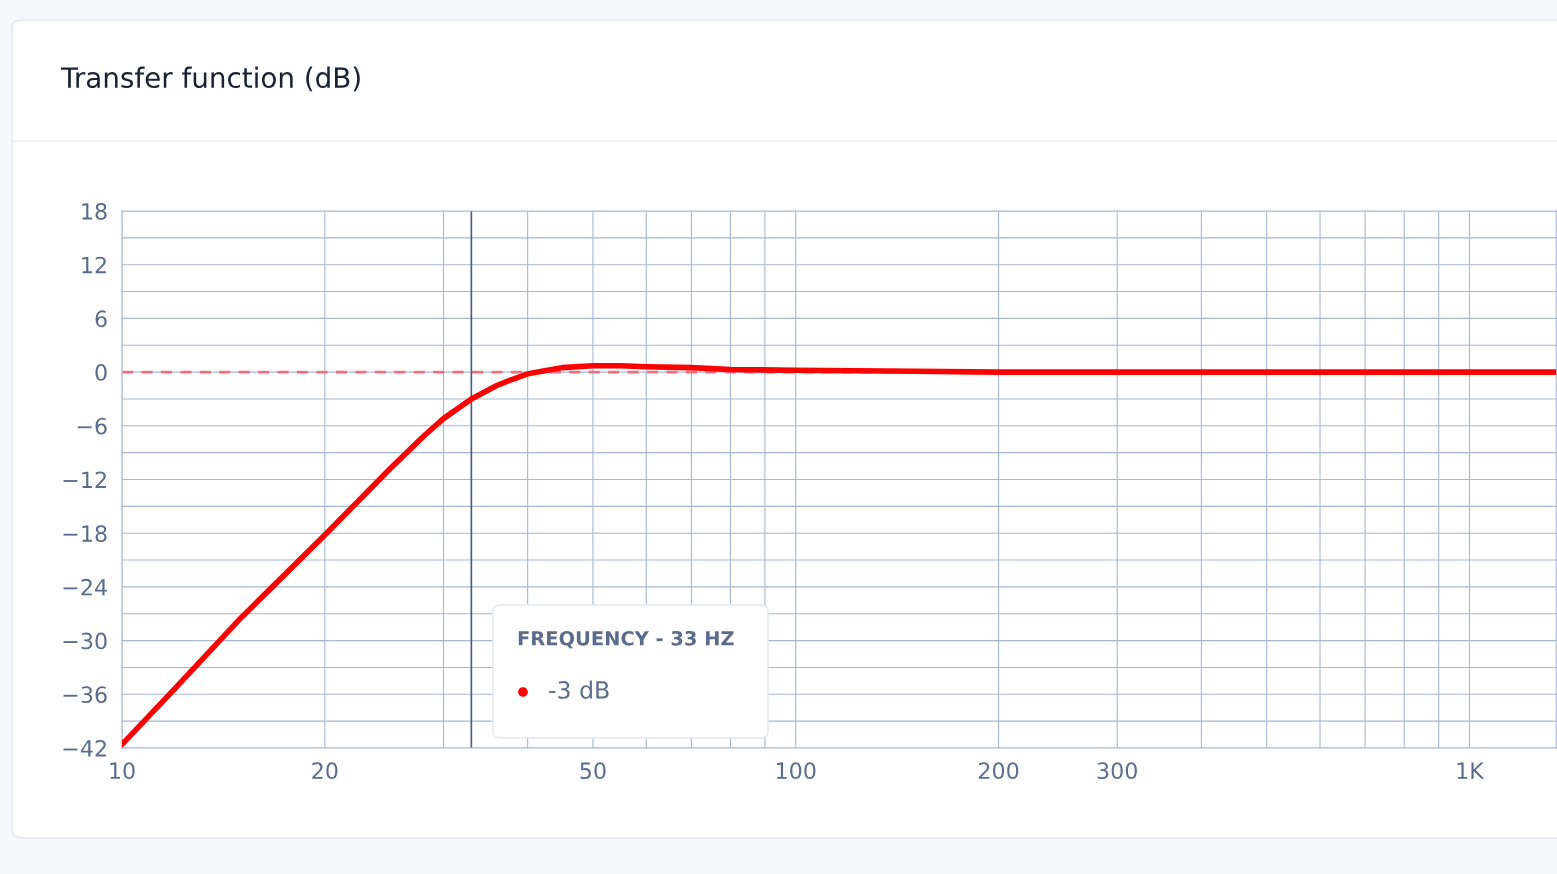 The image size is (1557, 874). What do you see at coordinates (1471, 770) in the screenshot?
I see `x-tick-label: 1K` at bounding box center [1471, 770].